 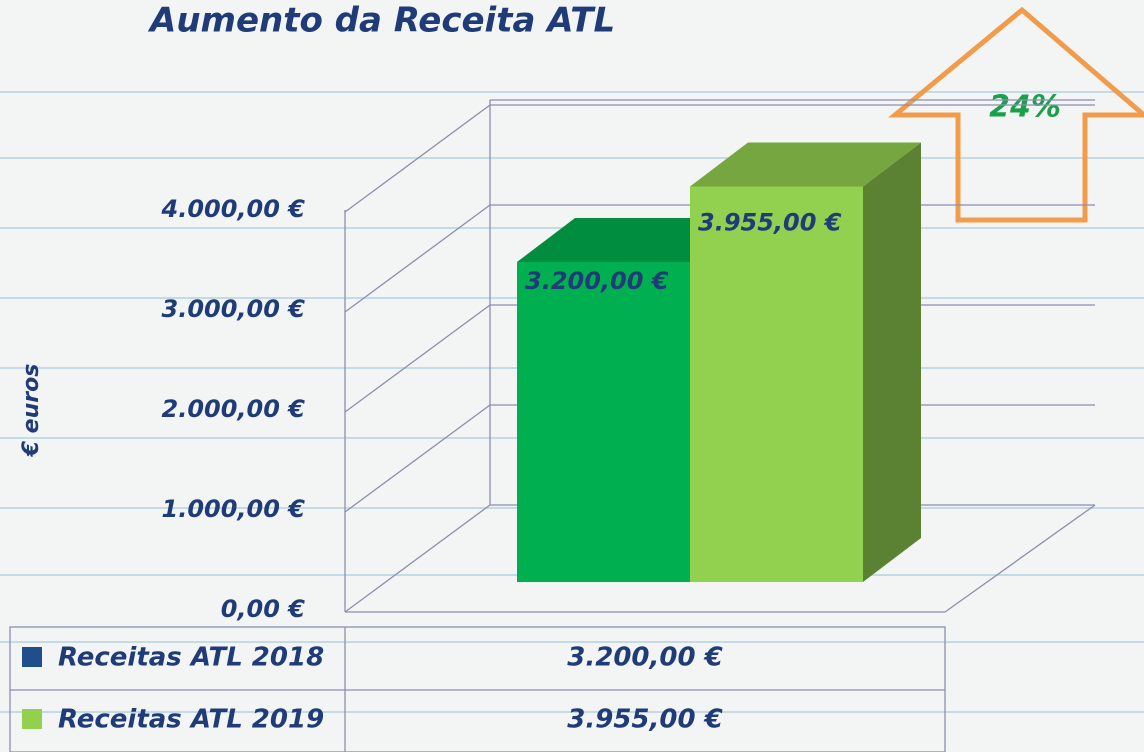 I want to click on data-label: 3.955,00 €, so click(x=770, y=223).